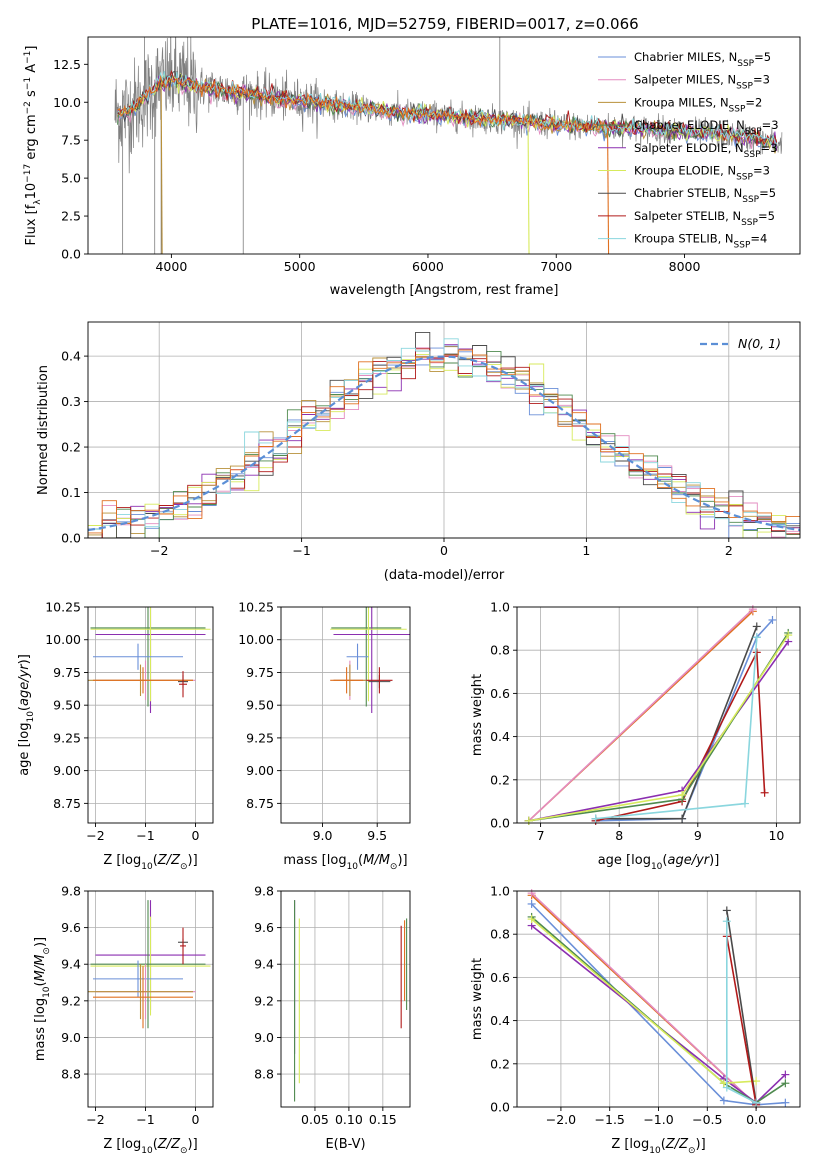  I want to click on weight_vs_age-xlabel-part: )], so click(714, 860).